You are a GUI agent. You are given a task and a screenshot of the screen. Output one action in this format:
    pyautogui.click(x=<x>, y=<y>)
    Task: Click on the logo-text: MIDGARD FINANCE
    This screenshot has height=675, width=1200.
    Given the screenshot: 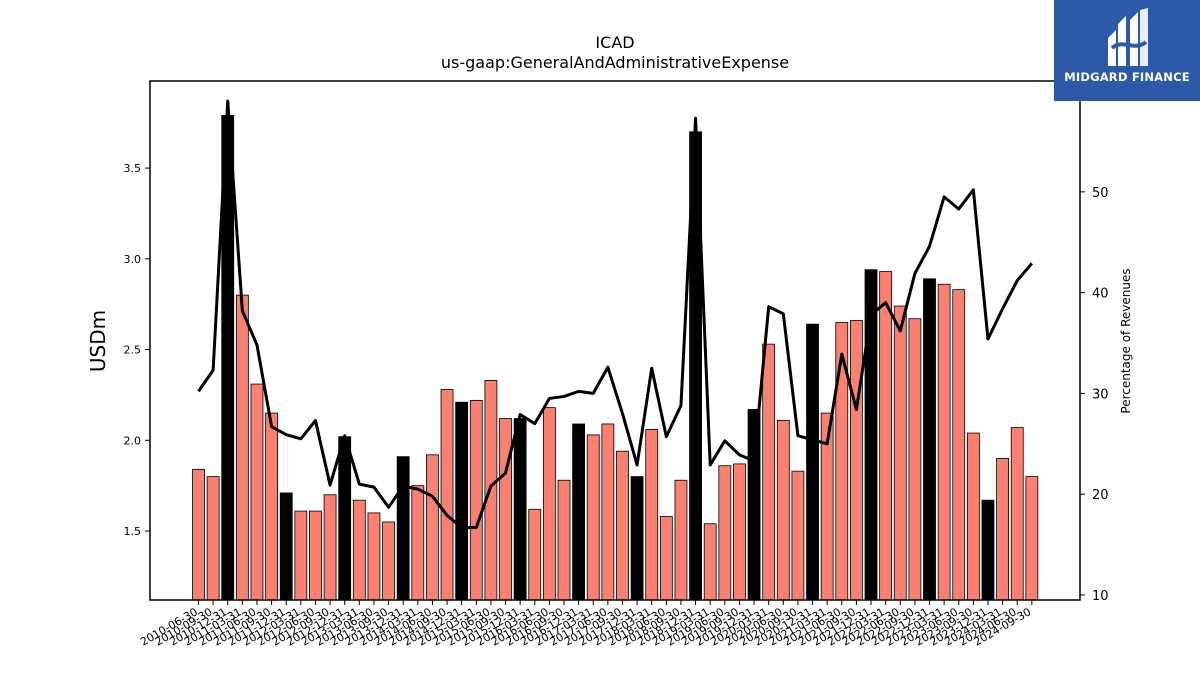 What is the action you would take?
    pyautogui.click(x=1127, y=77)
    